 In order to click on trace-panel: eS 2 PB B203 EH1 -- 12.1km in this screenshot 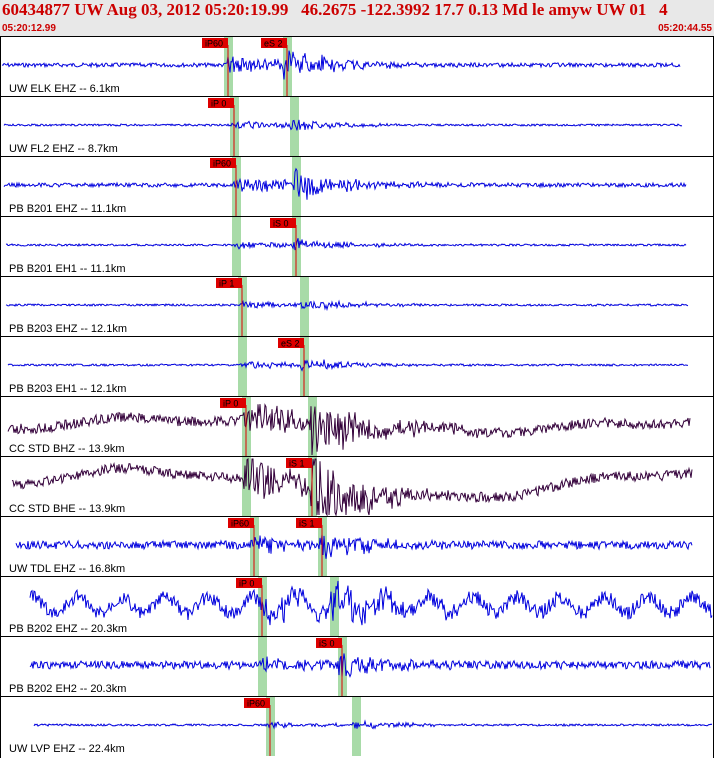, I will do `click(357, 366)`.